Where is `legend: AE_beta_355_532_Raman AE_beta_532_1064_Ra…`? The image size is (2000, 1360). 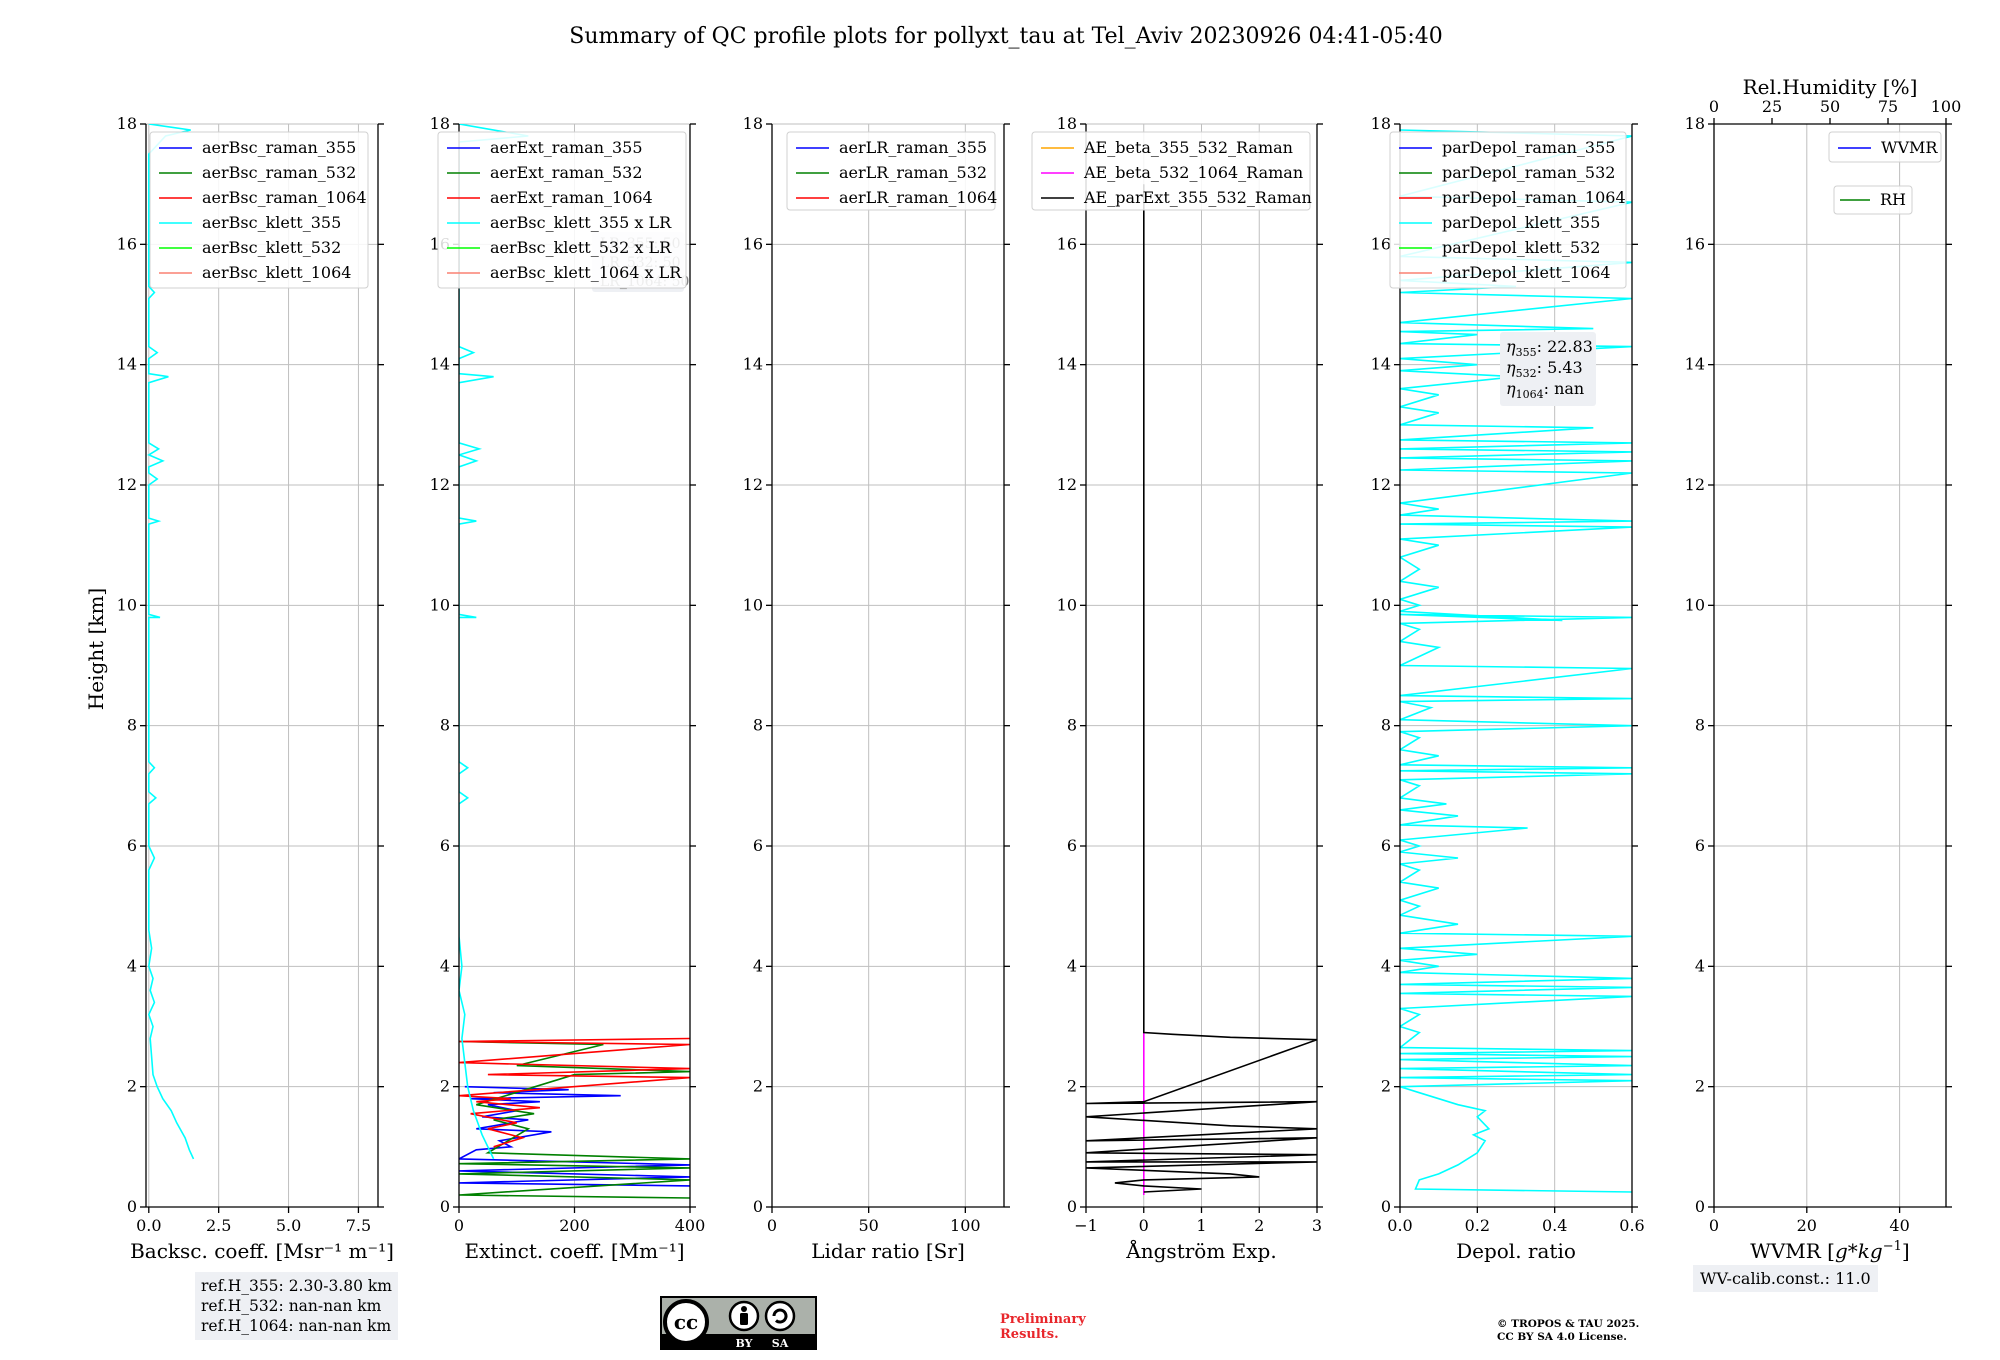
legend: AE_beta_355_532_Raman AE_beta_532_1064_Ra… is located at coordinates (1171, 171).